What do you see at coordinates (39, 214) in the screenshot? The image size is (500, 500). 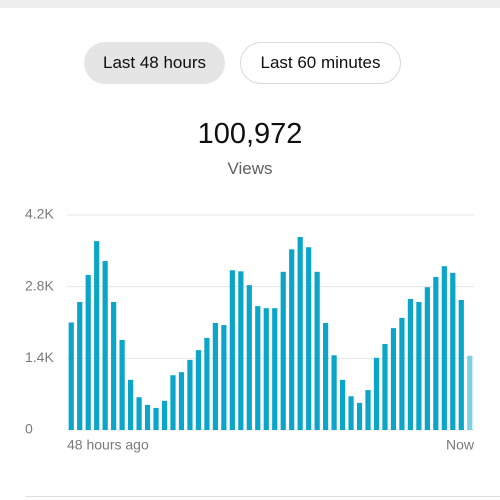 I see `y-tick-label: 4.2K` at bounding box center [39, 214].